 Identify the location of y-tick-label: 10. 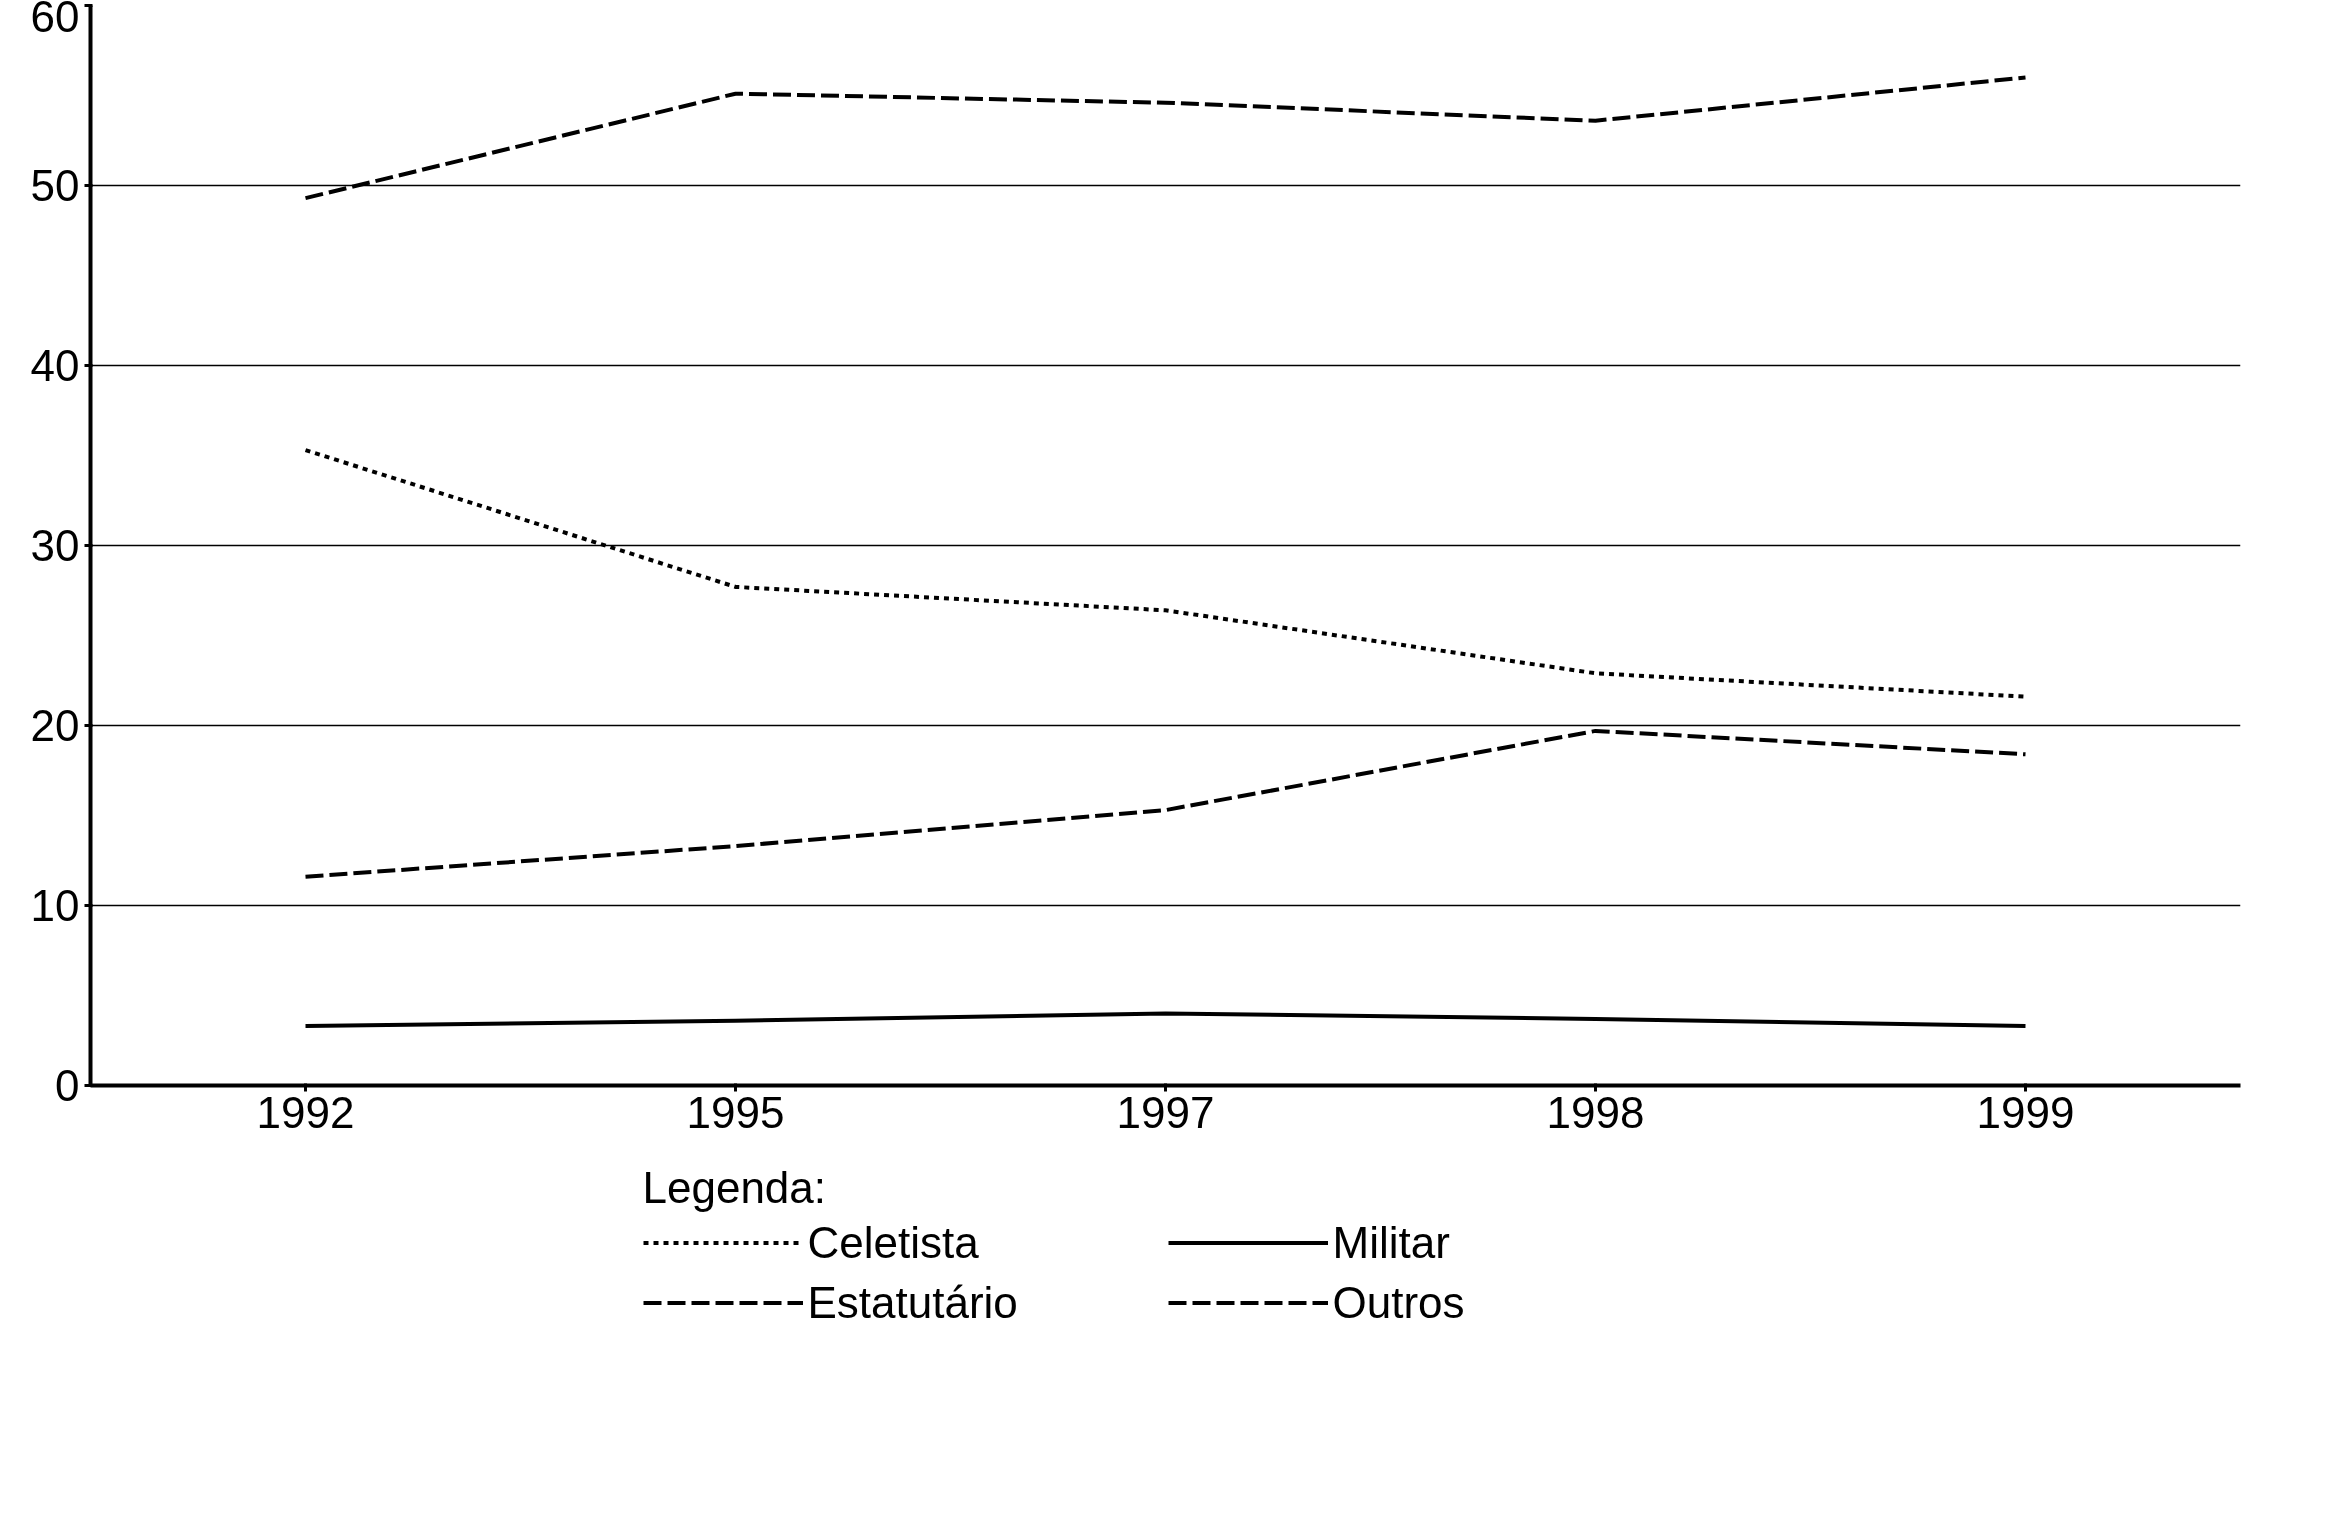
(55, 905).